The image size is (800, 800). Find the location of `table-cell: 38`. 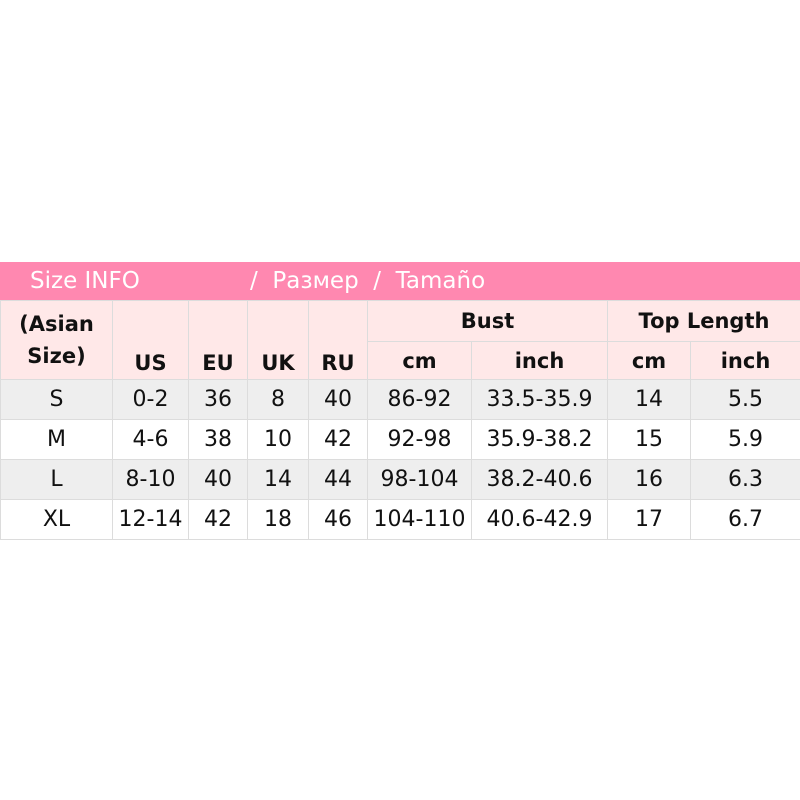

table-cell: 38 is located at coordinates (218, 439).